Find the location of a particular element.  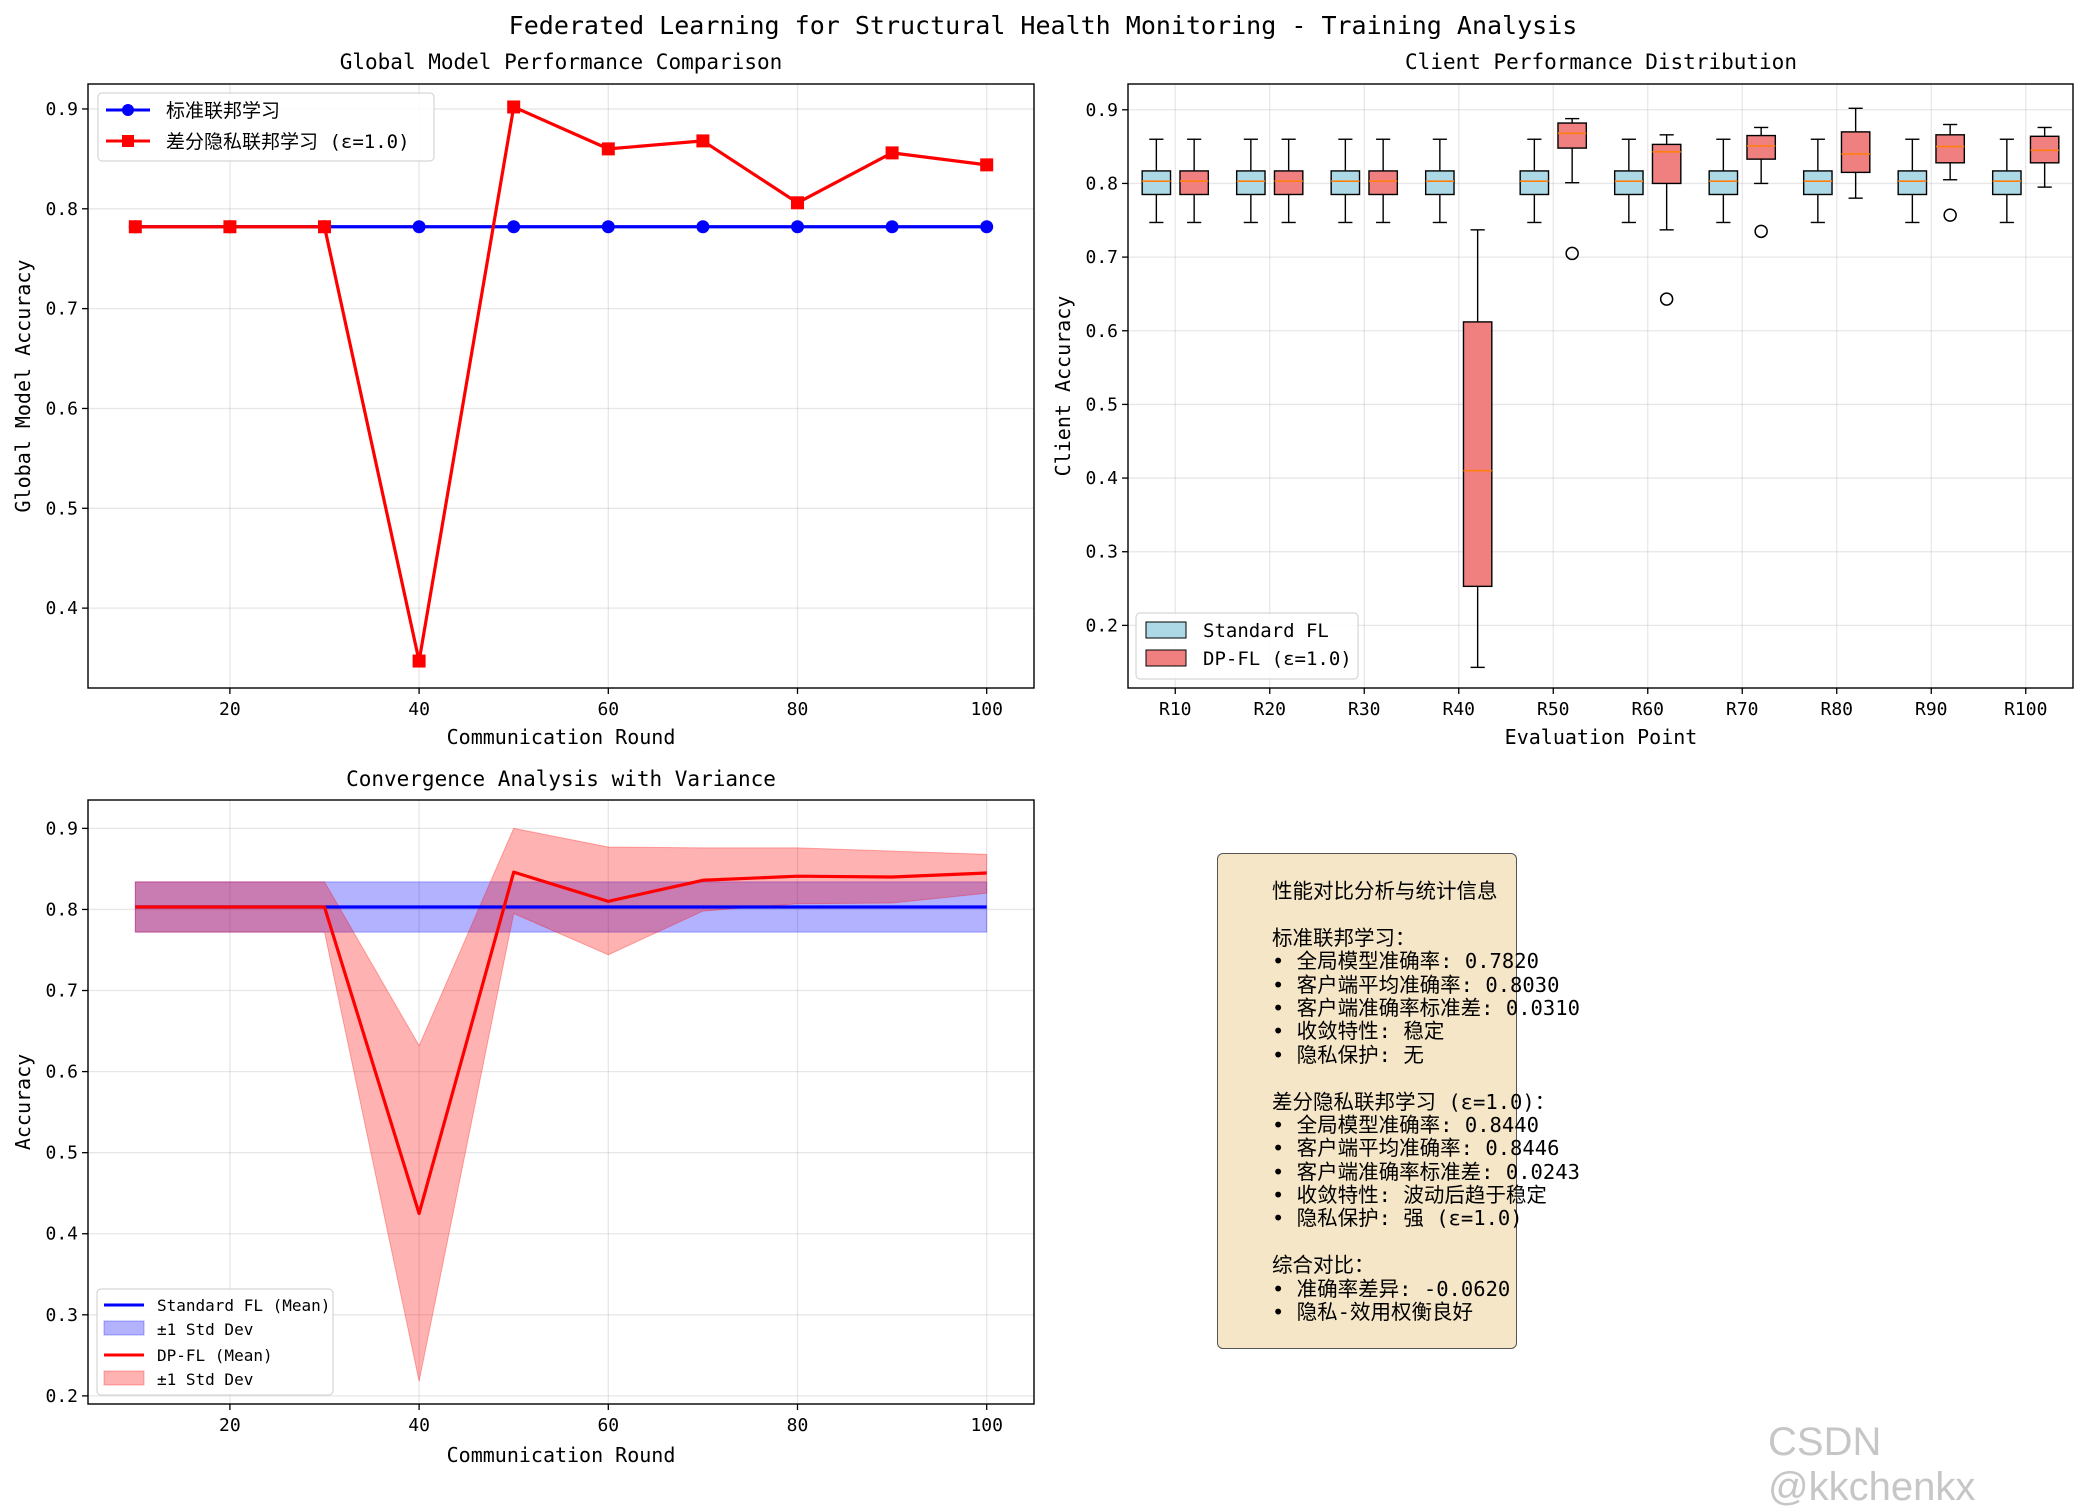

chart2-xlabel: Evaluation Point is located at coordinates (1601, 737).